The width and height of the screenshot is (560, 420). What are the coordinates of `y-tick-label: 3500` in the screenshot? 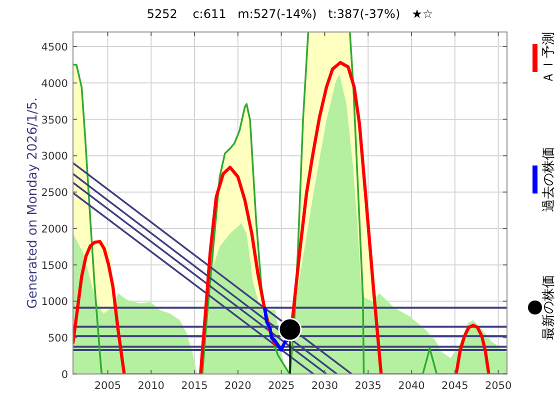 It's located at (54, 120).